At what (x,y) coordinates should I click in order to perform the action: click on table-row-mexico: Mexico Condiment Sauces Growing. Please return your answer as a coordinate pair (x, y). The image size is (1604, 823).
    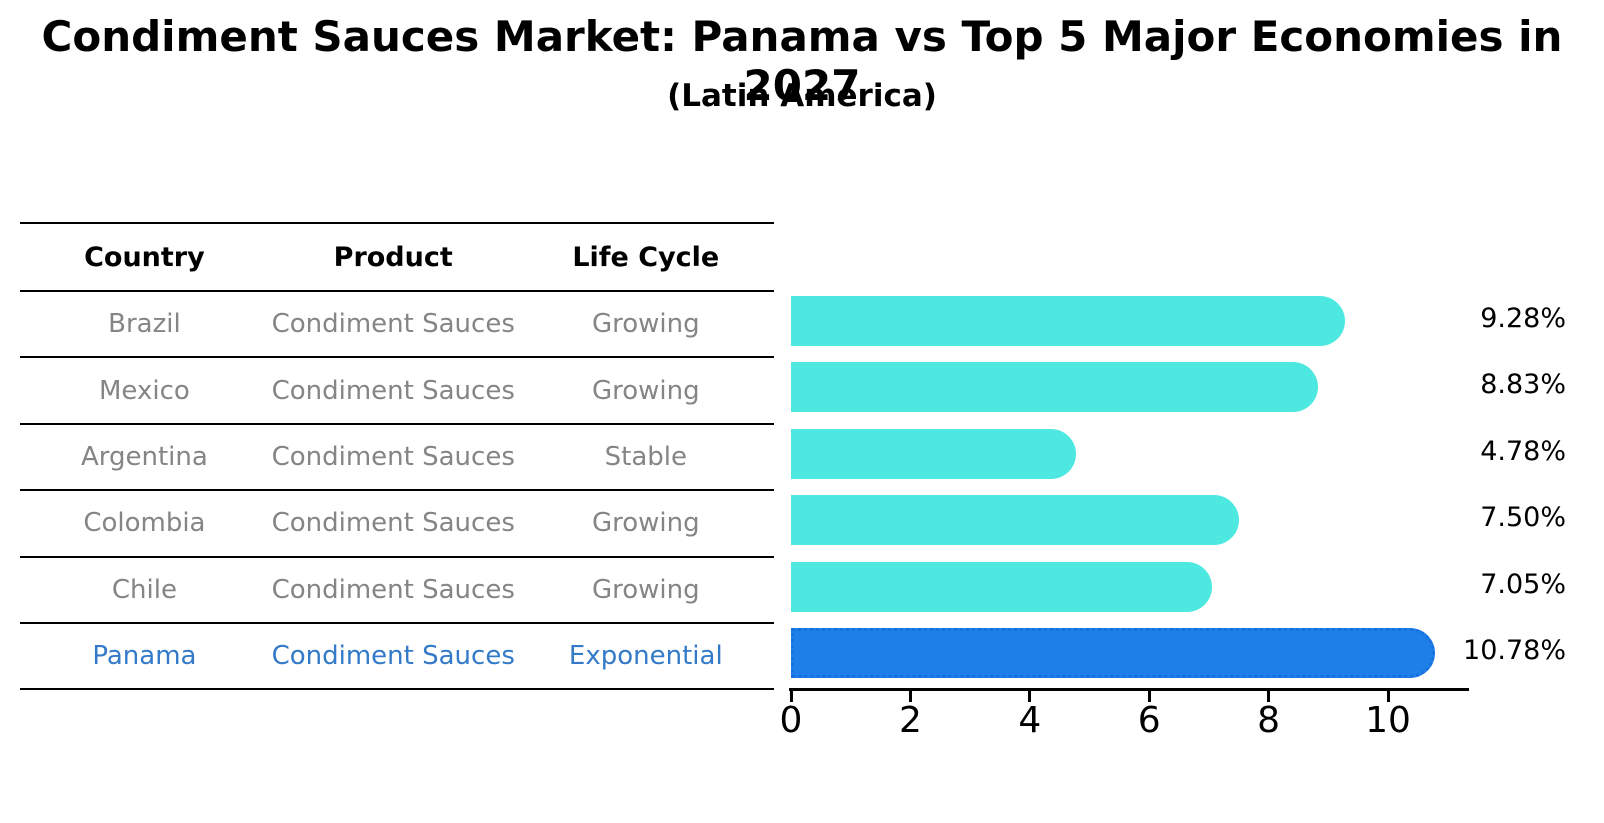
    Looking at the image, I should click on (397, 391).